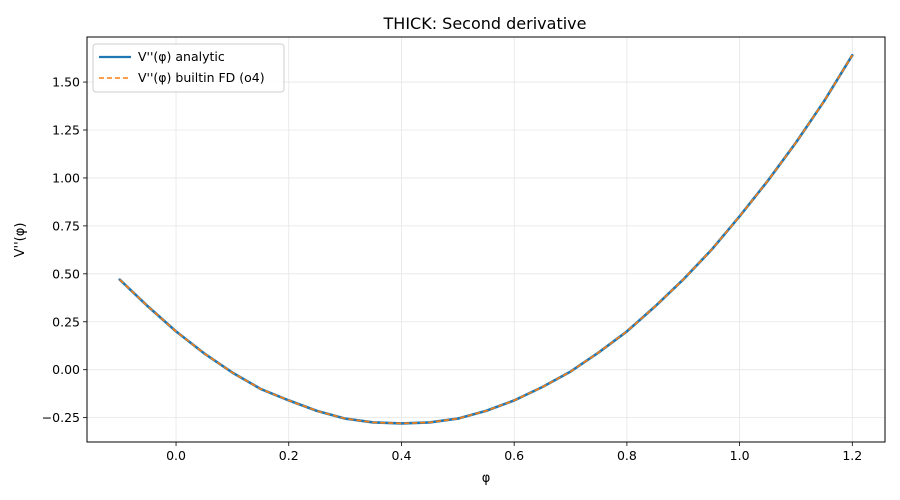  Describe the element at coordinates (402, 455) in the screenshot. I see `x-tick-label: 0.4` at that location.